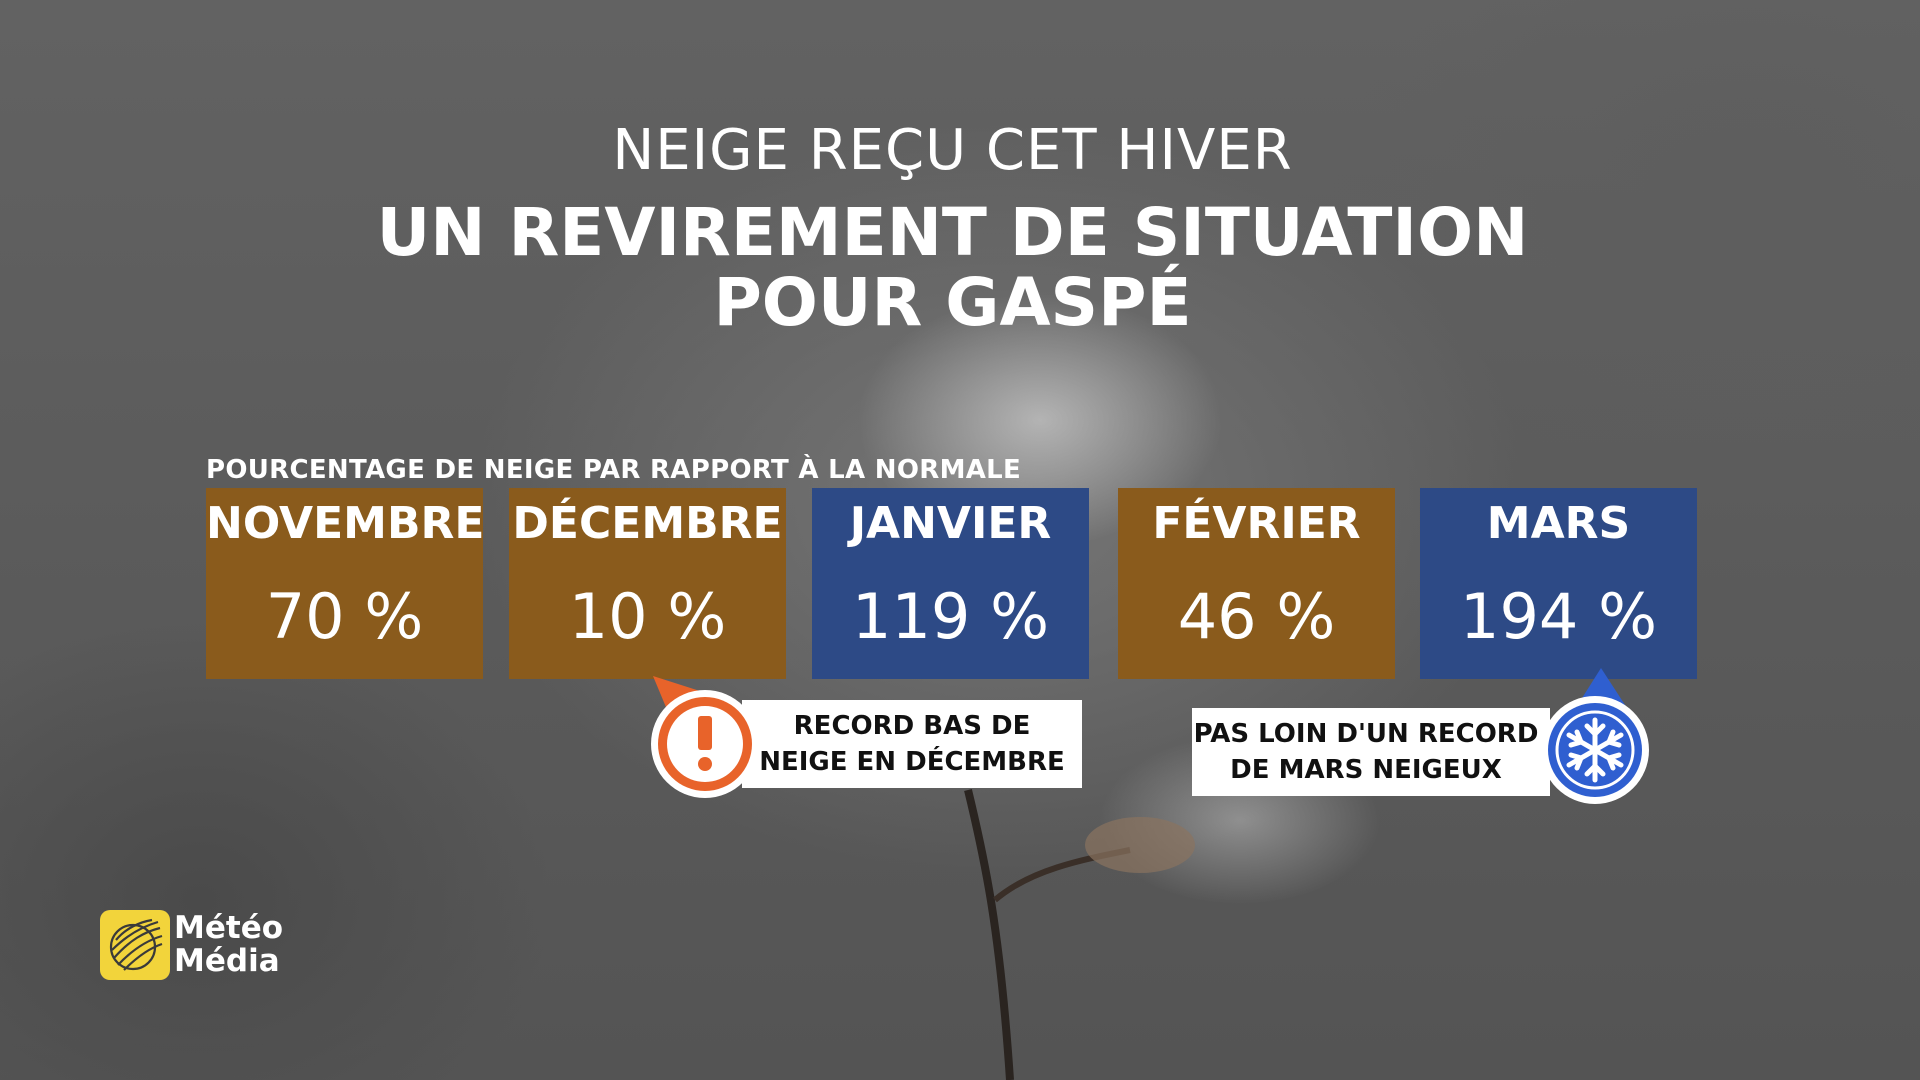 This screenshot has width=1920, height=1080. What do you see at coordinates (912, 726) in the screenshot?
I see `callout-december-line1: RECORD BAS DE` at bounding box center [912, 726].